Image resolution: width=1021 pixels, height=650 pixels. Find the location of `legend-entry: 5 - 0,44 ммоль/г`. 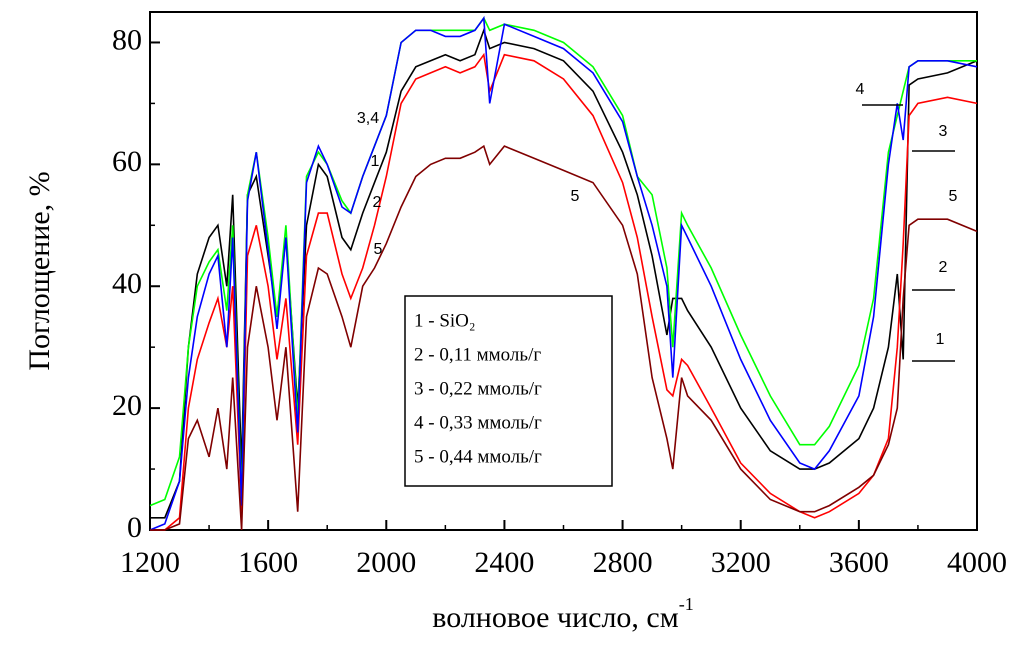

legend-entry: 5 - 0,44 ммоль/г is located at coordinates (478, 456).